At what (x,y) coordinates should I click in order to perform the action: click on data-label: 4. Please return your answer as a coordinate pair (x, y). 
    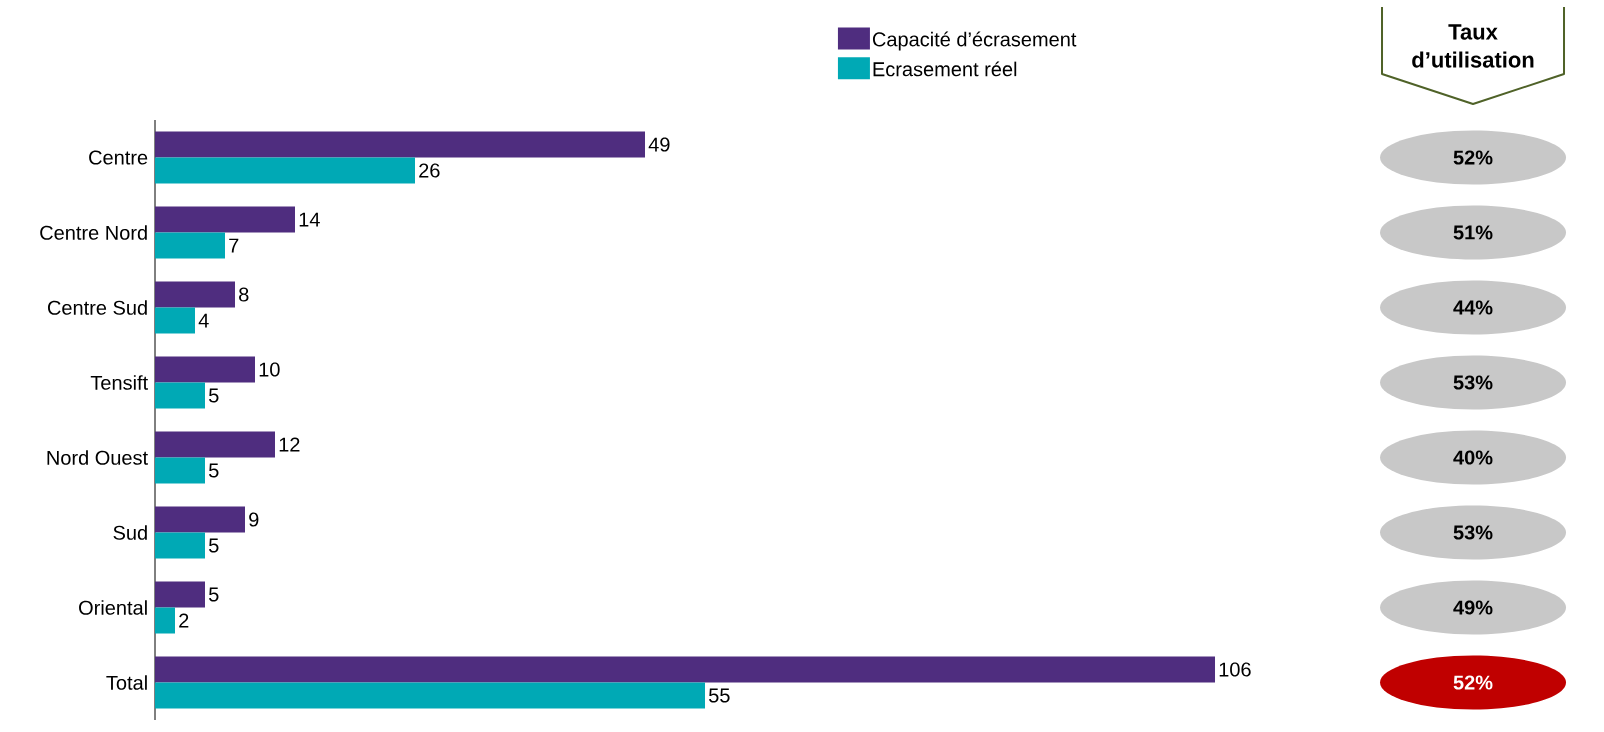
    Looking at the image, I should click on (203, 320).